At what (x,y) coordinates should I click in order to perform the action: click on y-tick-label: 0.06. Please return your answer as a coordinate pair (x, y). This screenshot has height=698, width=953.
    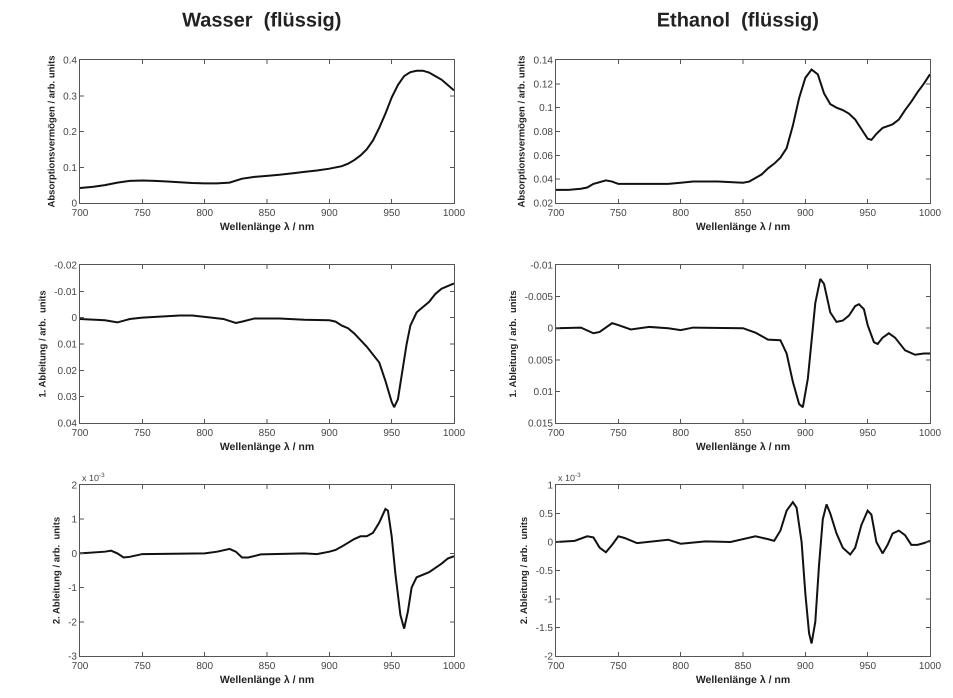
    Looking at the image, I should click on (544, 156).